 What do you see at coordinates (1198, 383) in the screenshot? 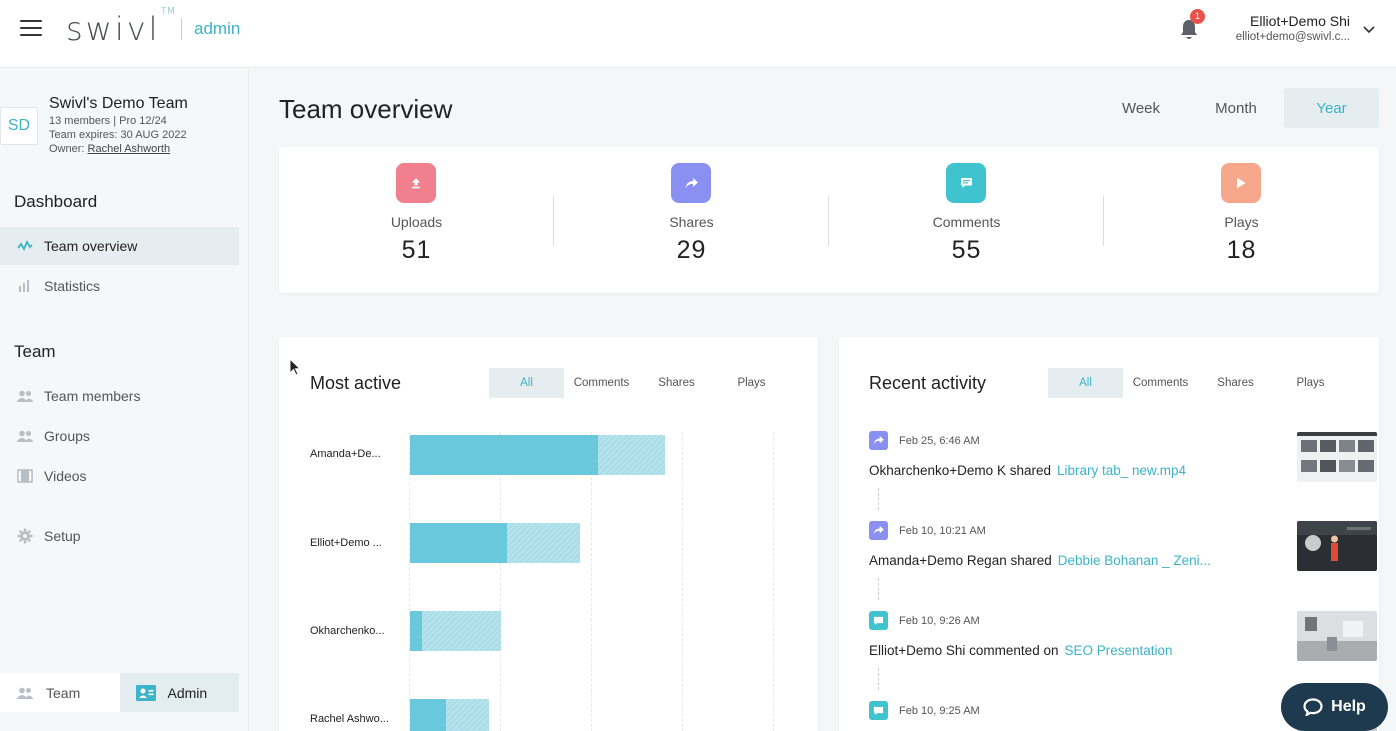
I see `recent-activity-filter-tabs: All Comments Shares Plays` at bounding box center [1198, 383].